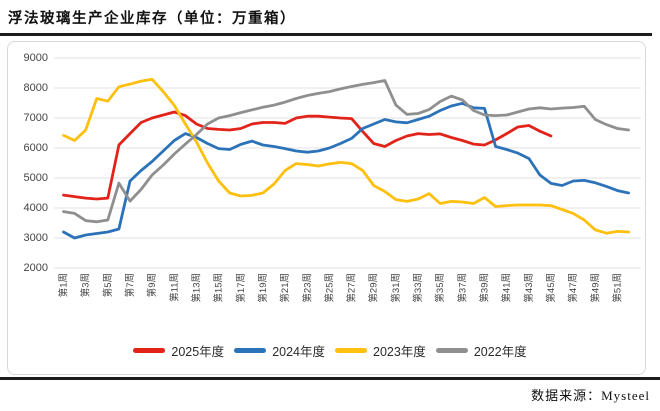  What do you see at coordinates (529, 288) in the screenshot?
I see `x-axis-tick-label: 第43周` at bounding box center [529, 288].